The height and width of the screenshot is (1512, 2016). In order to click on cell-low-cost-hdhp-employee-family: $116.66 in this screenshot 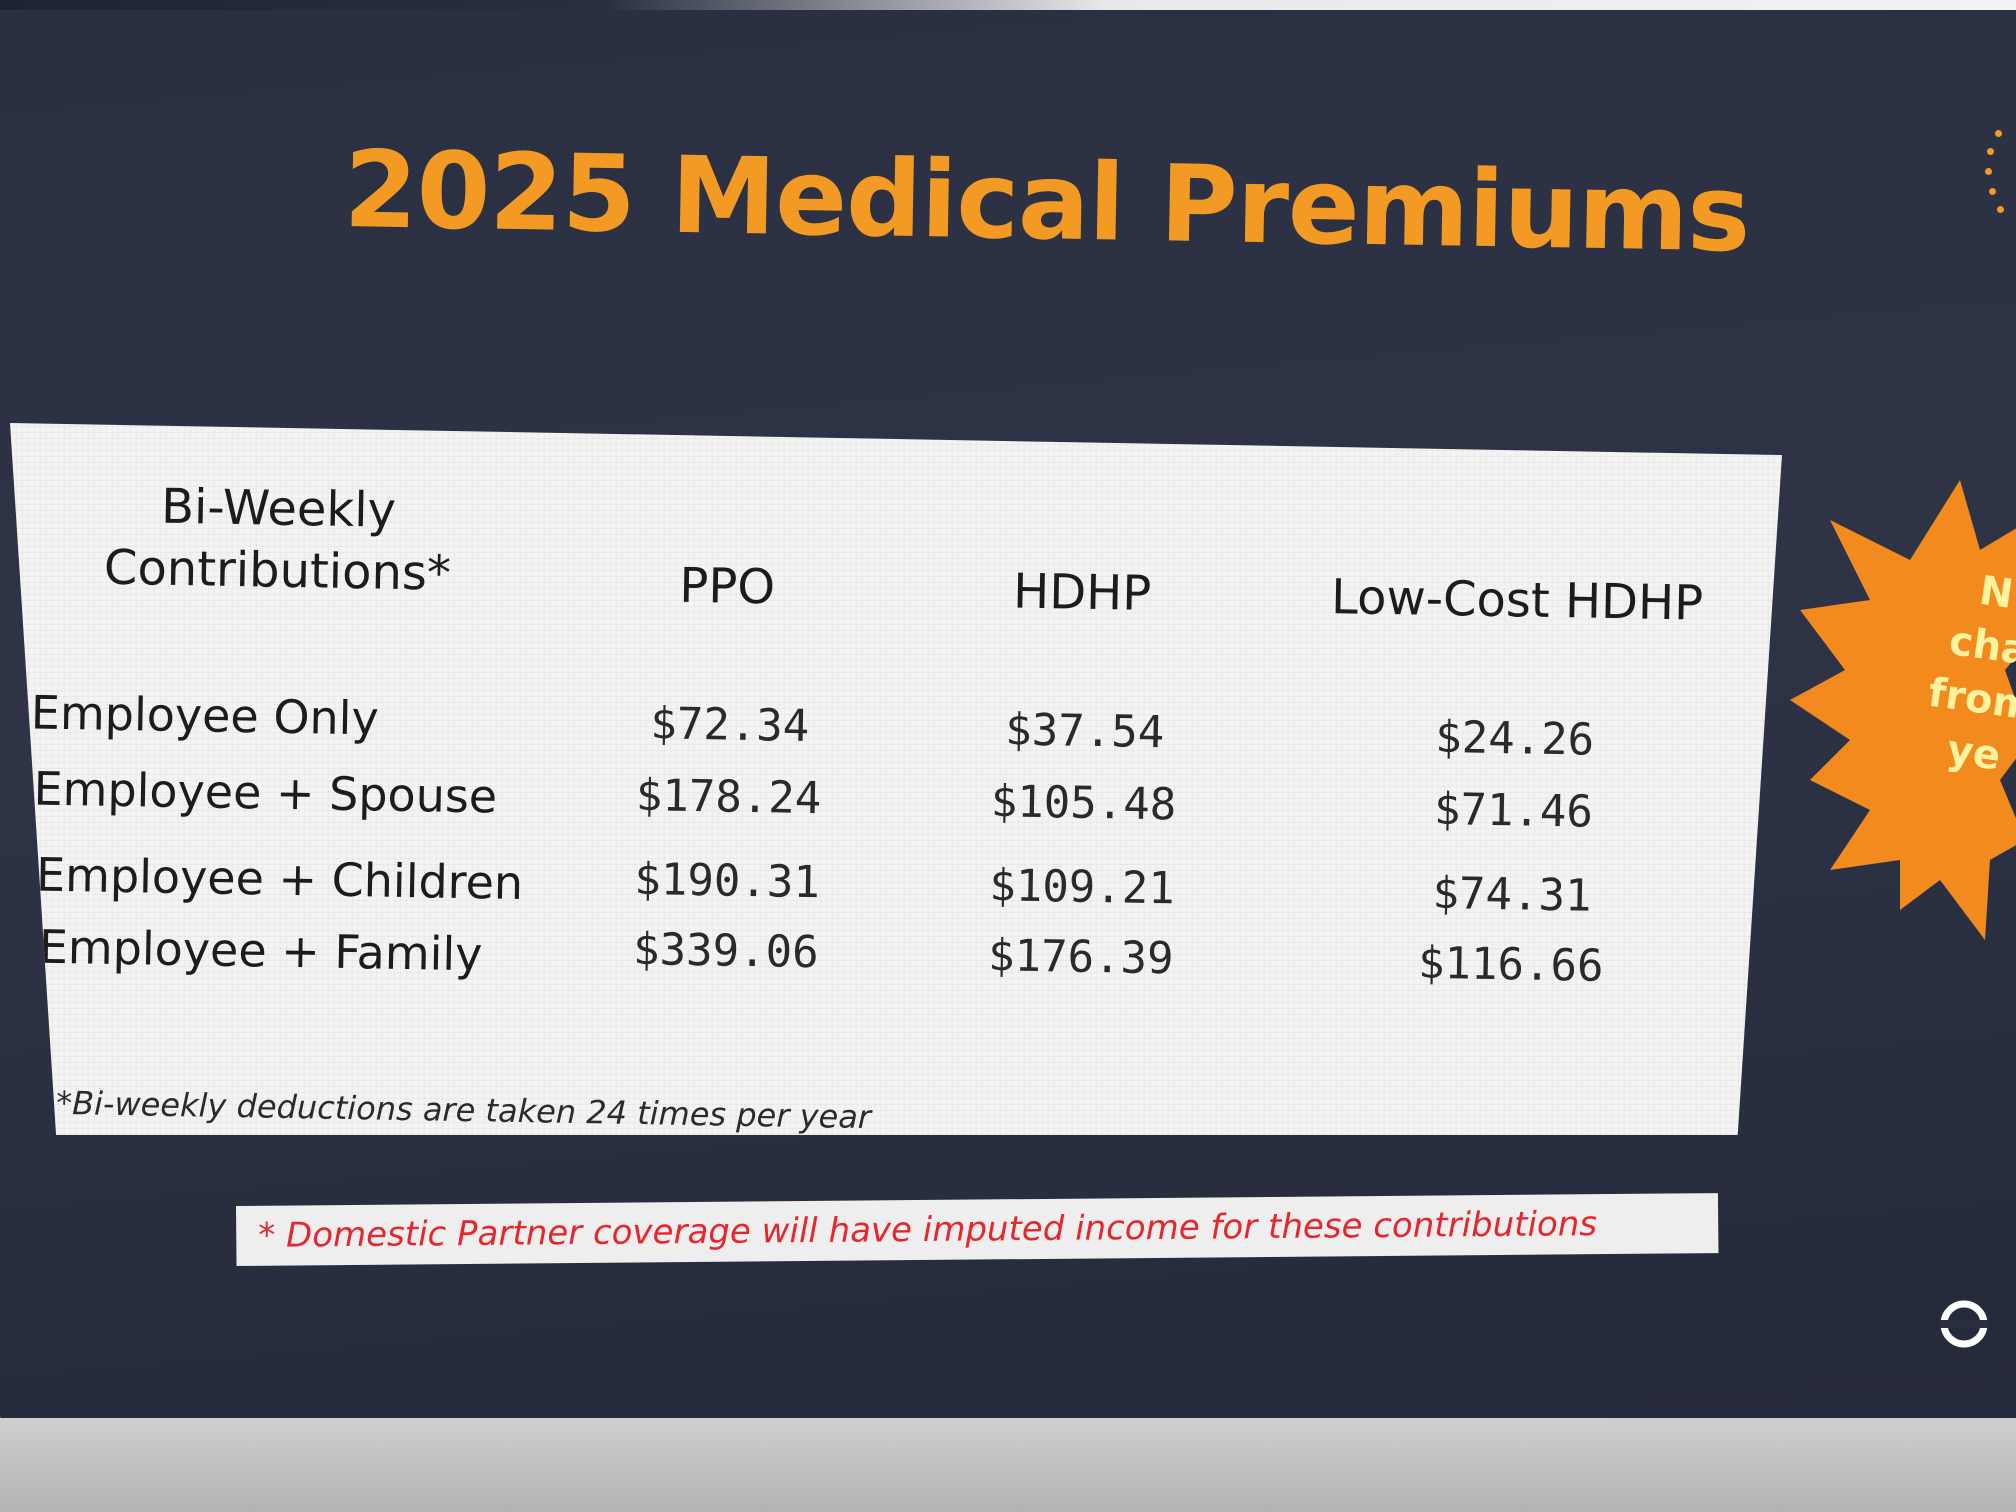, I will do `click(1510, 964)`.